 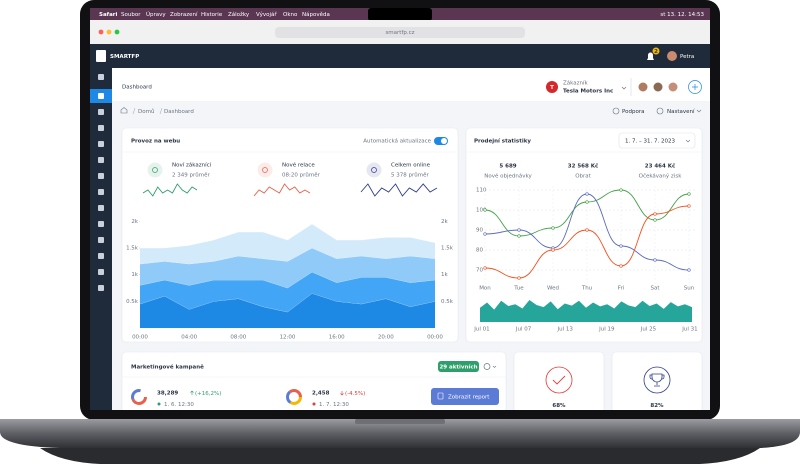 What do you see at coordinates (565, 330) in the screenshot?
I see `x-tick-label: Jul 13` at bounding box center [565, 330].